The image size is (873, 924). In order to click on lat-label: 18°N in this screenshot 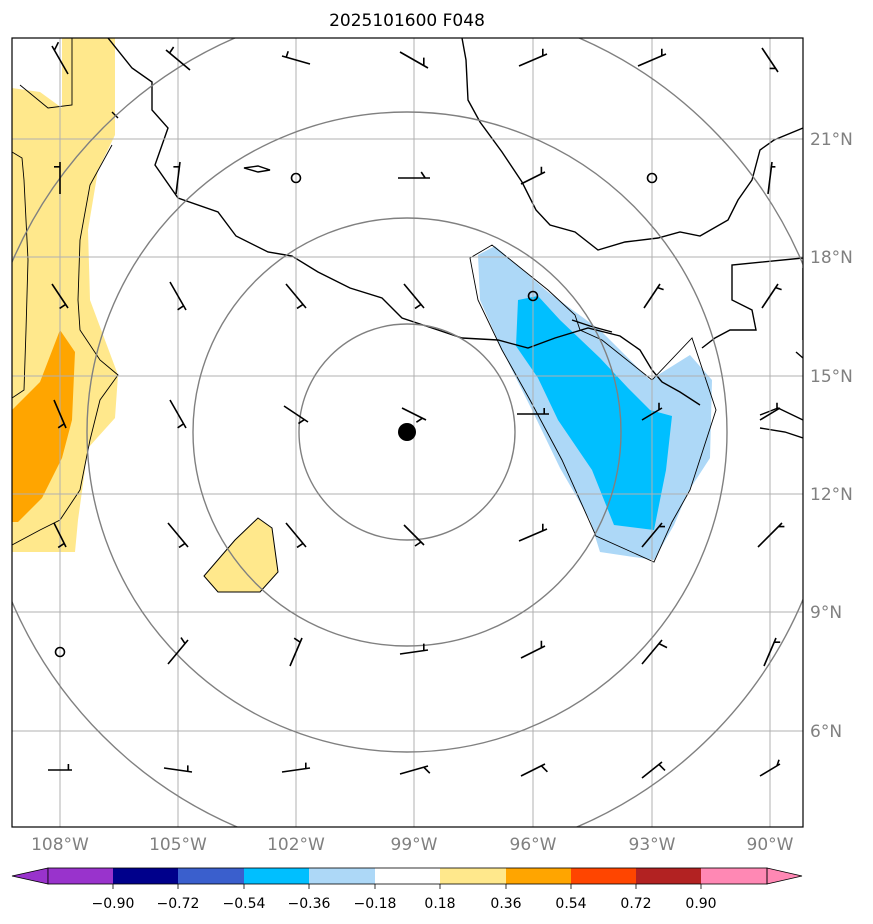, I will do `click(831, 258)`.